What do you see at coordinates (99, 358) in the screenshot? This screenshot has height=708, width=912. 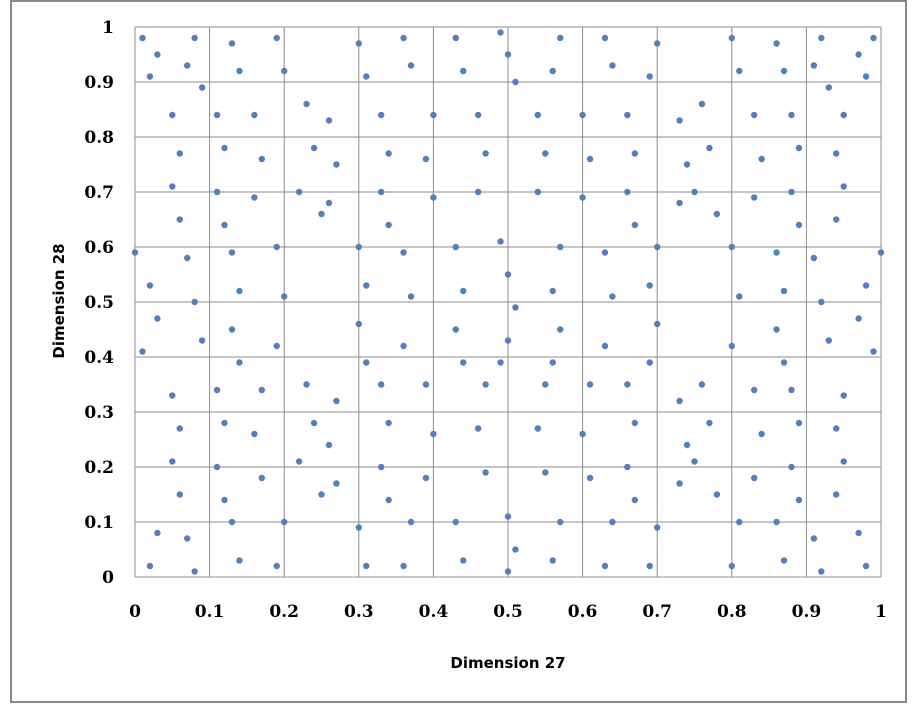 I see `y-tick-label: 0.4` at bounding box center [99, 358].